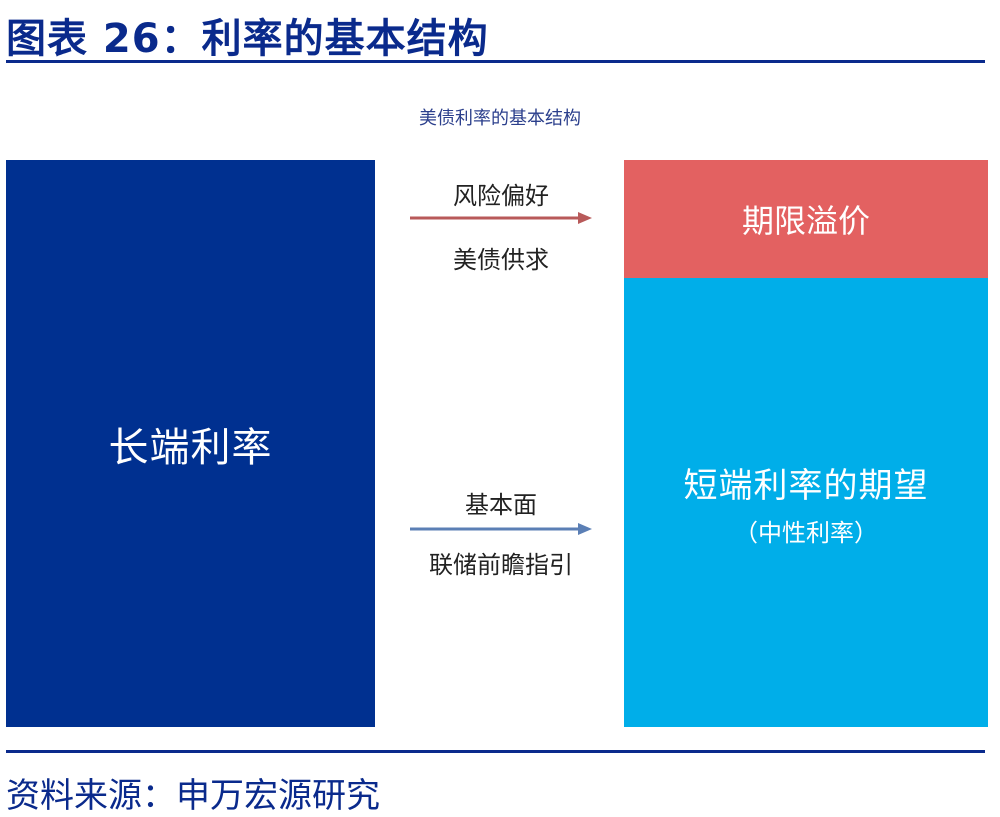 The width and height of the screenshot is (1000, 817). What do you see at coordinates (501, 218) in the screenshot?
I see `upper-arrow-icon` at bounding box center [501, 218].